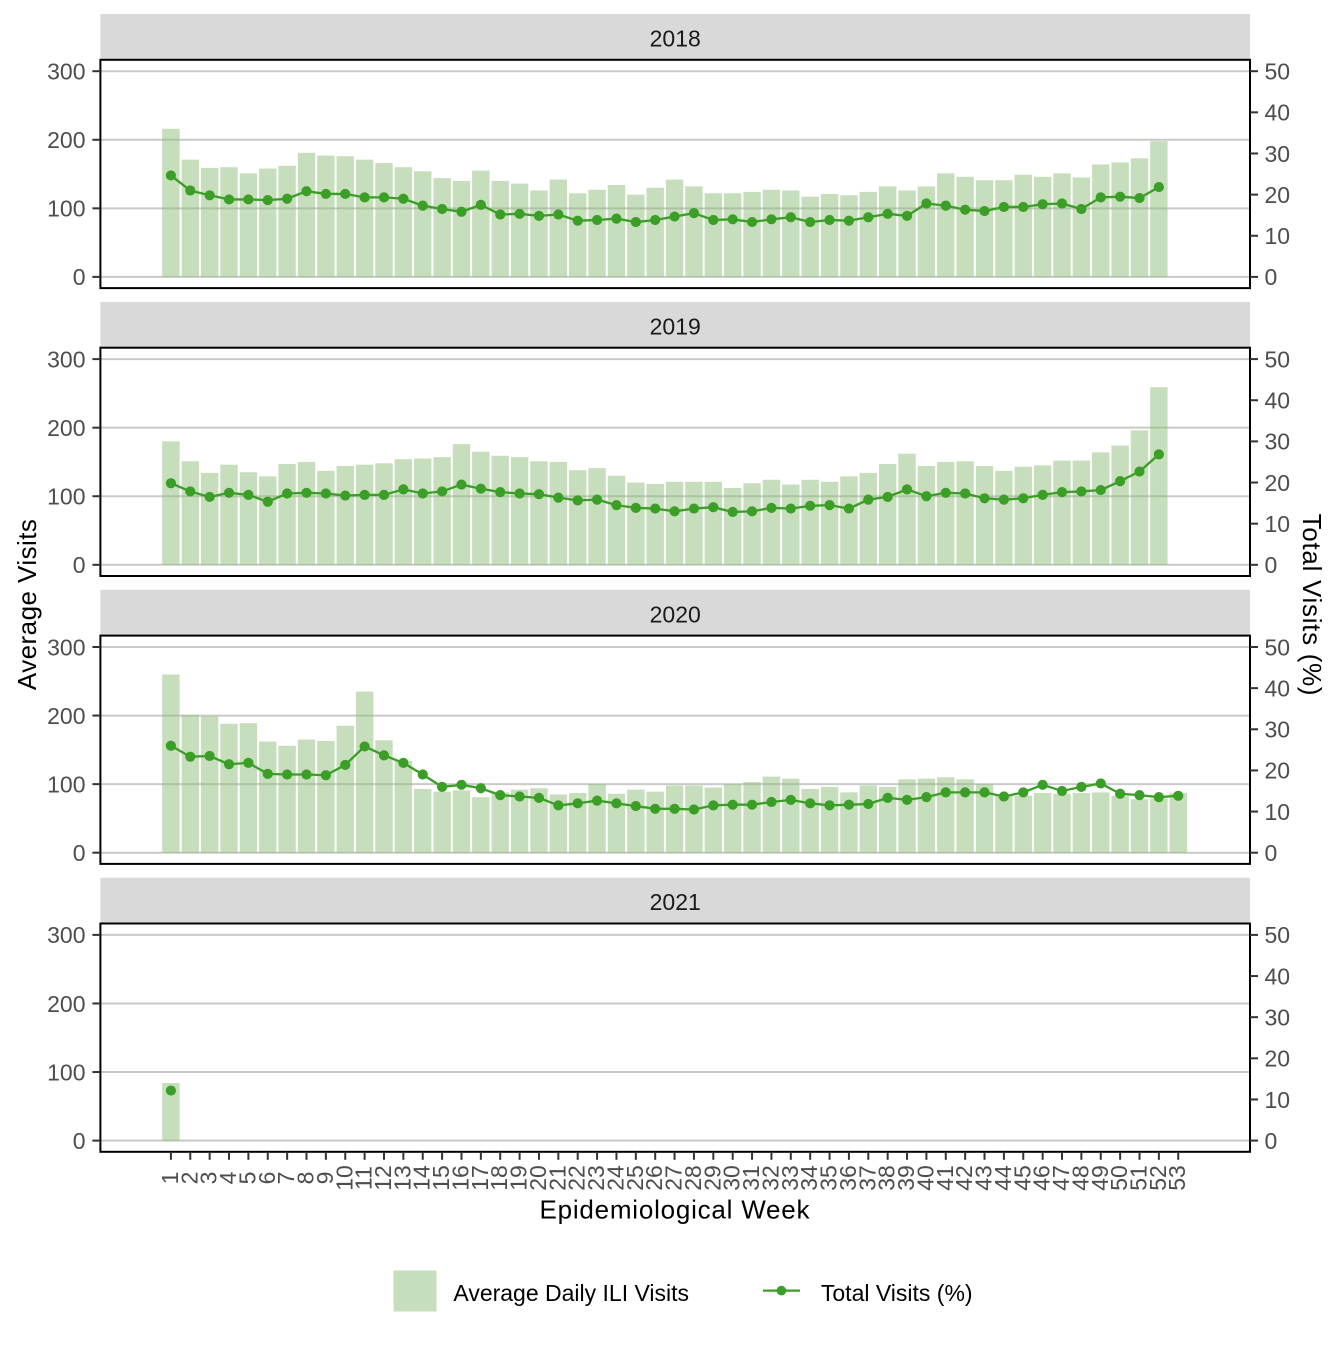  I want to click on svg-text: 21, so click(557, 1178).